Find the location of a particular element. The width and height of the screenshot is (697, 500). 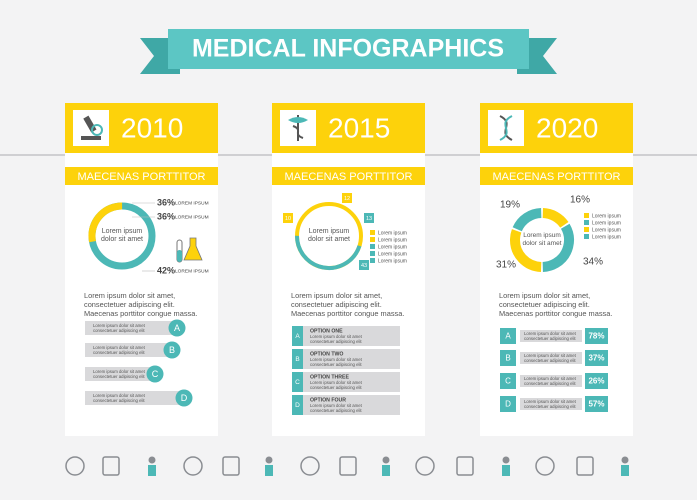

option-letter: A is located at coordinates (297, 336).